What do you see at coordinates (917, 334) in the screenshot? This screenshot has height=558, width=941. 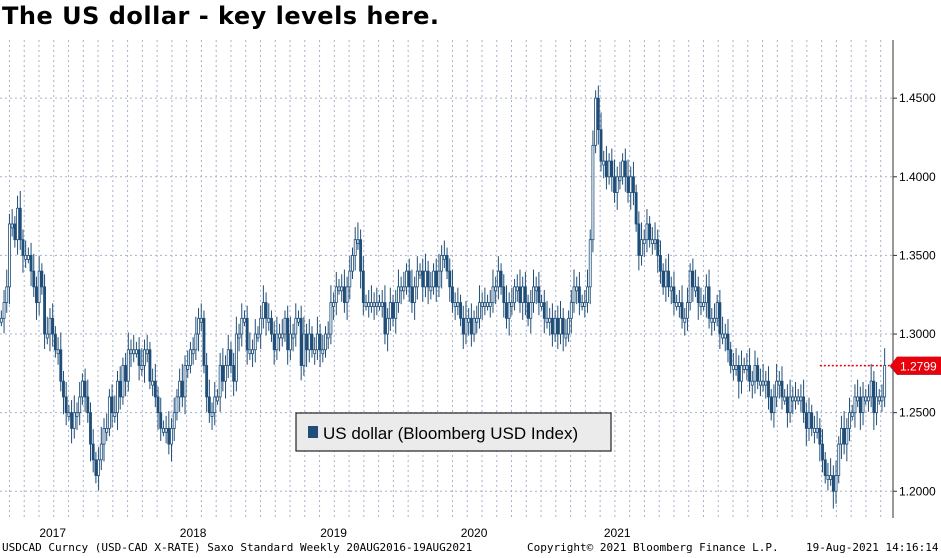 I see `y-tick-label: 1.3000` at bounding box center [917, 334].